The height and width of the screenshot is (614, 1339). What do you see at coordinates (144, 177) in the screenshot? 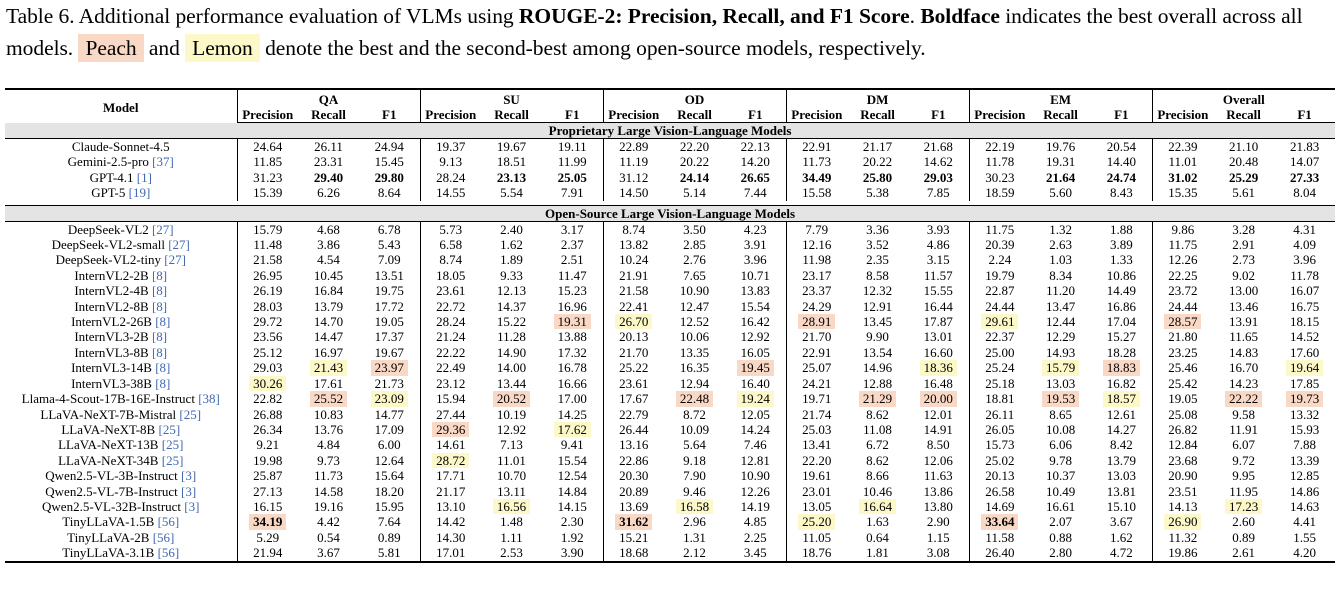
I see `citation-link: [1]` at bounding box center [144, 177].